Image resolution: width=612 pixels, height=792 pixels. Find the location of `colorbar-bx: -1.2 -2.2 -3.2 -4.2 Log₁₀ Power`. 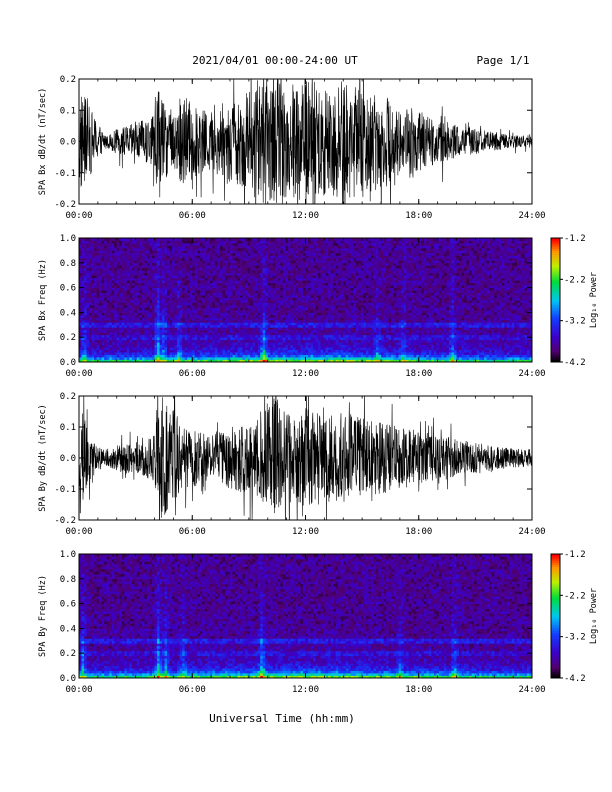

colorbar-bx: -1.2 -2.2 -3.2 -4.2 Log₁₀ Power is located at coordinates (574, 301).